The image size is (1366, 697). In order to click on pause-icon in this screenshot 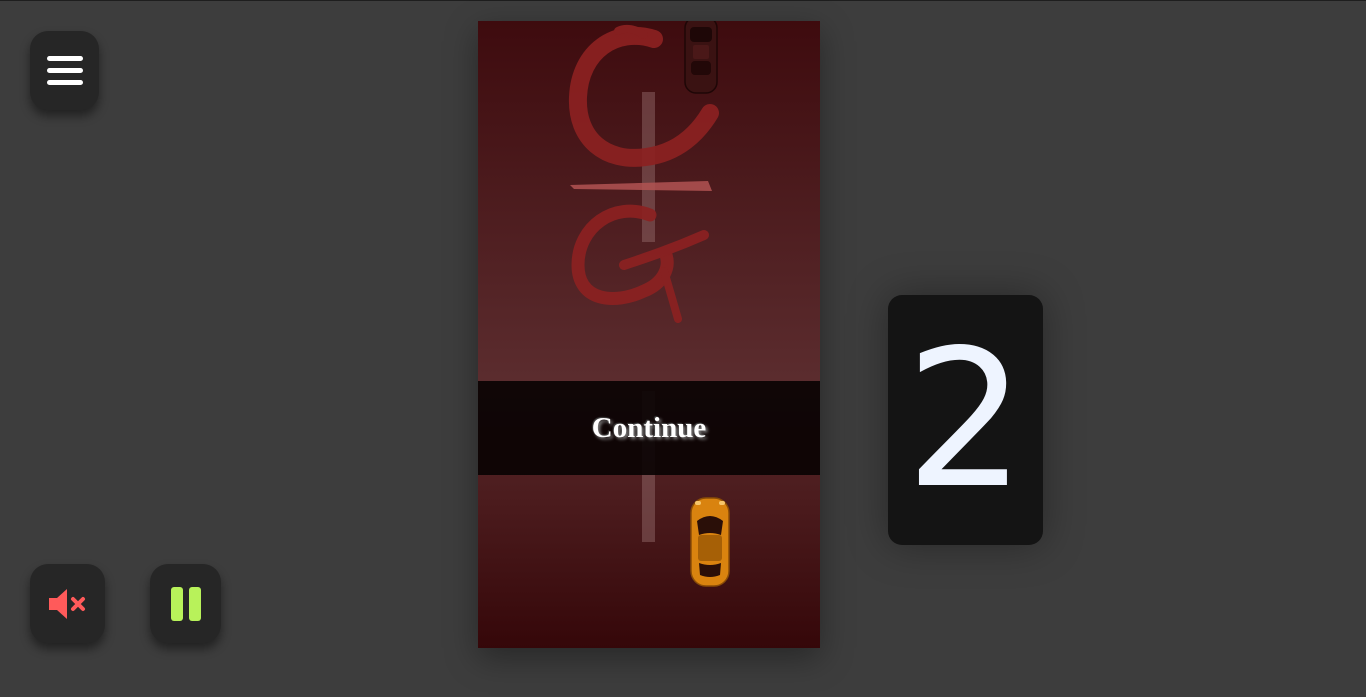, I will do `click(185, 603)`.